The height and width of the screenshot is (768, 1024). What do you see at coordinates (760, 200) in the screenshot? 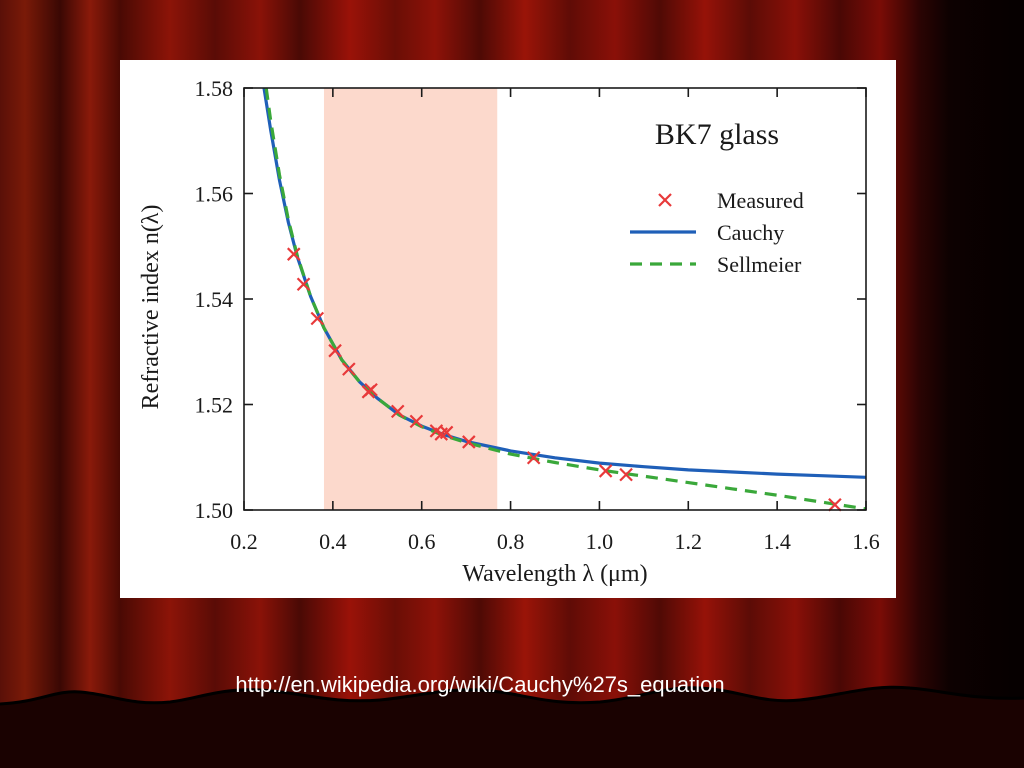
I see `legend-label-measured: Measured` at bounding box center [760, 200].